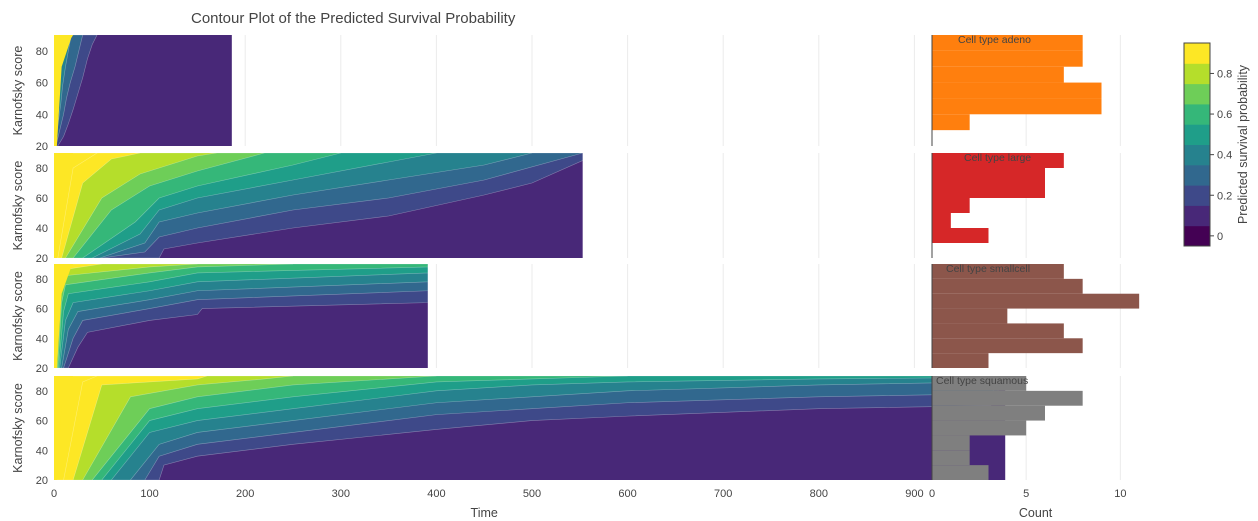  What do you see at coordinates (627, 494) in the screenshot?
I see `x-tick-label: 600` at bounding box center [627, 494].